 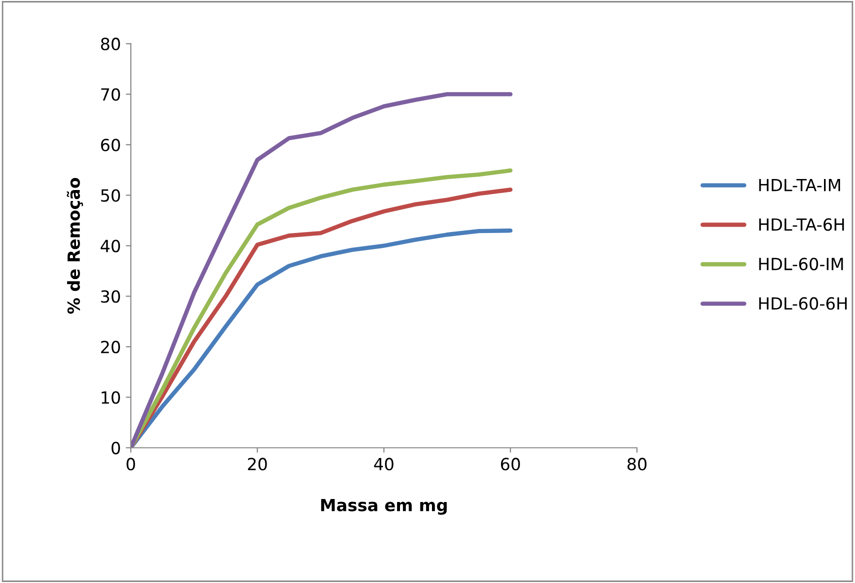 What do you see at coordinates (384, 506) in the screenshot?
I see `x-axis-title: Massa em mg` at bounding box center [384, 506].